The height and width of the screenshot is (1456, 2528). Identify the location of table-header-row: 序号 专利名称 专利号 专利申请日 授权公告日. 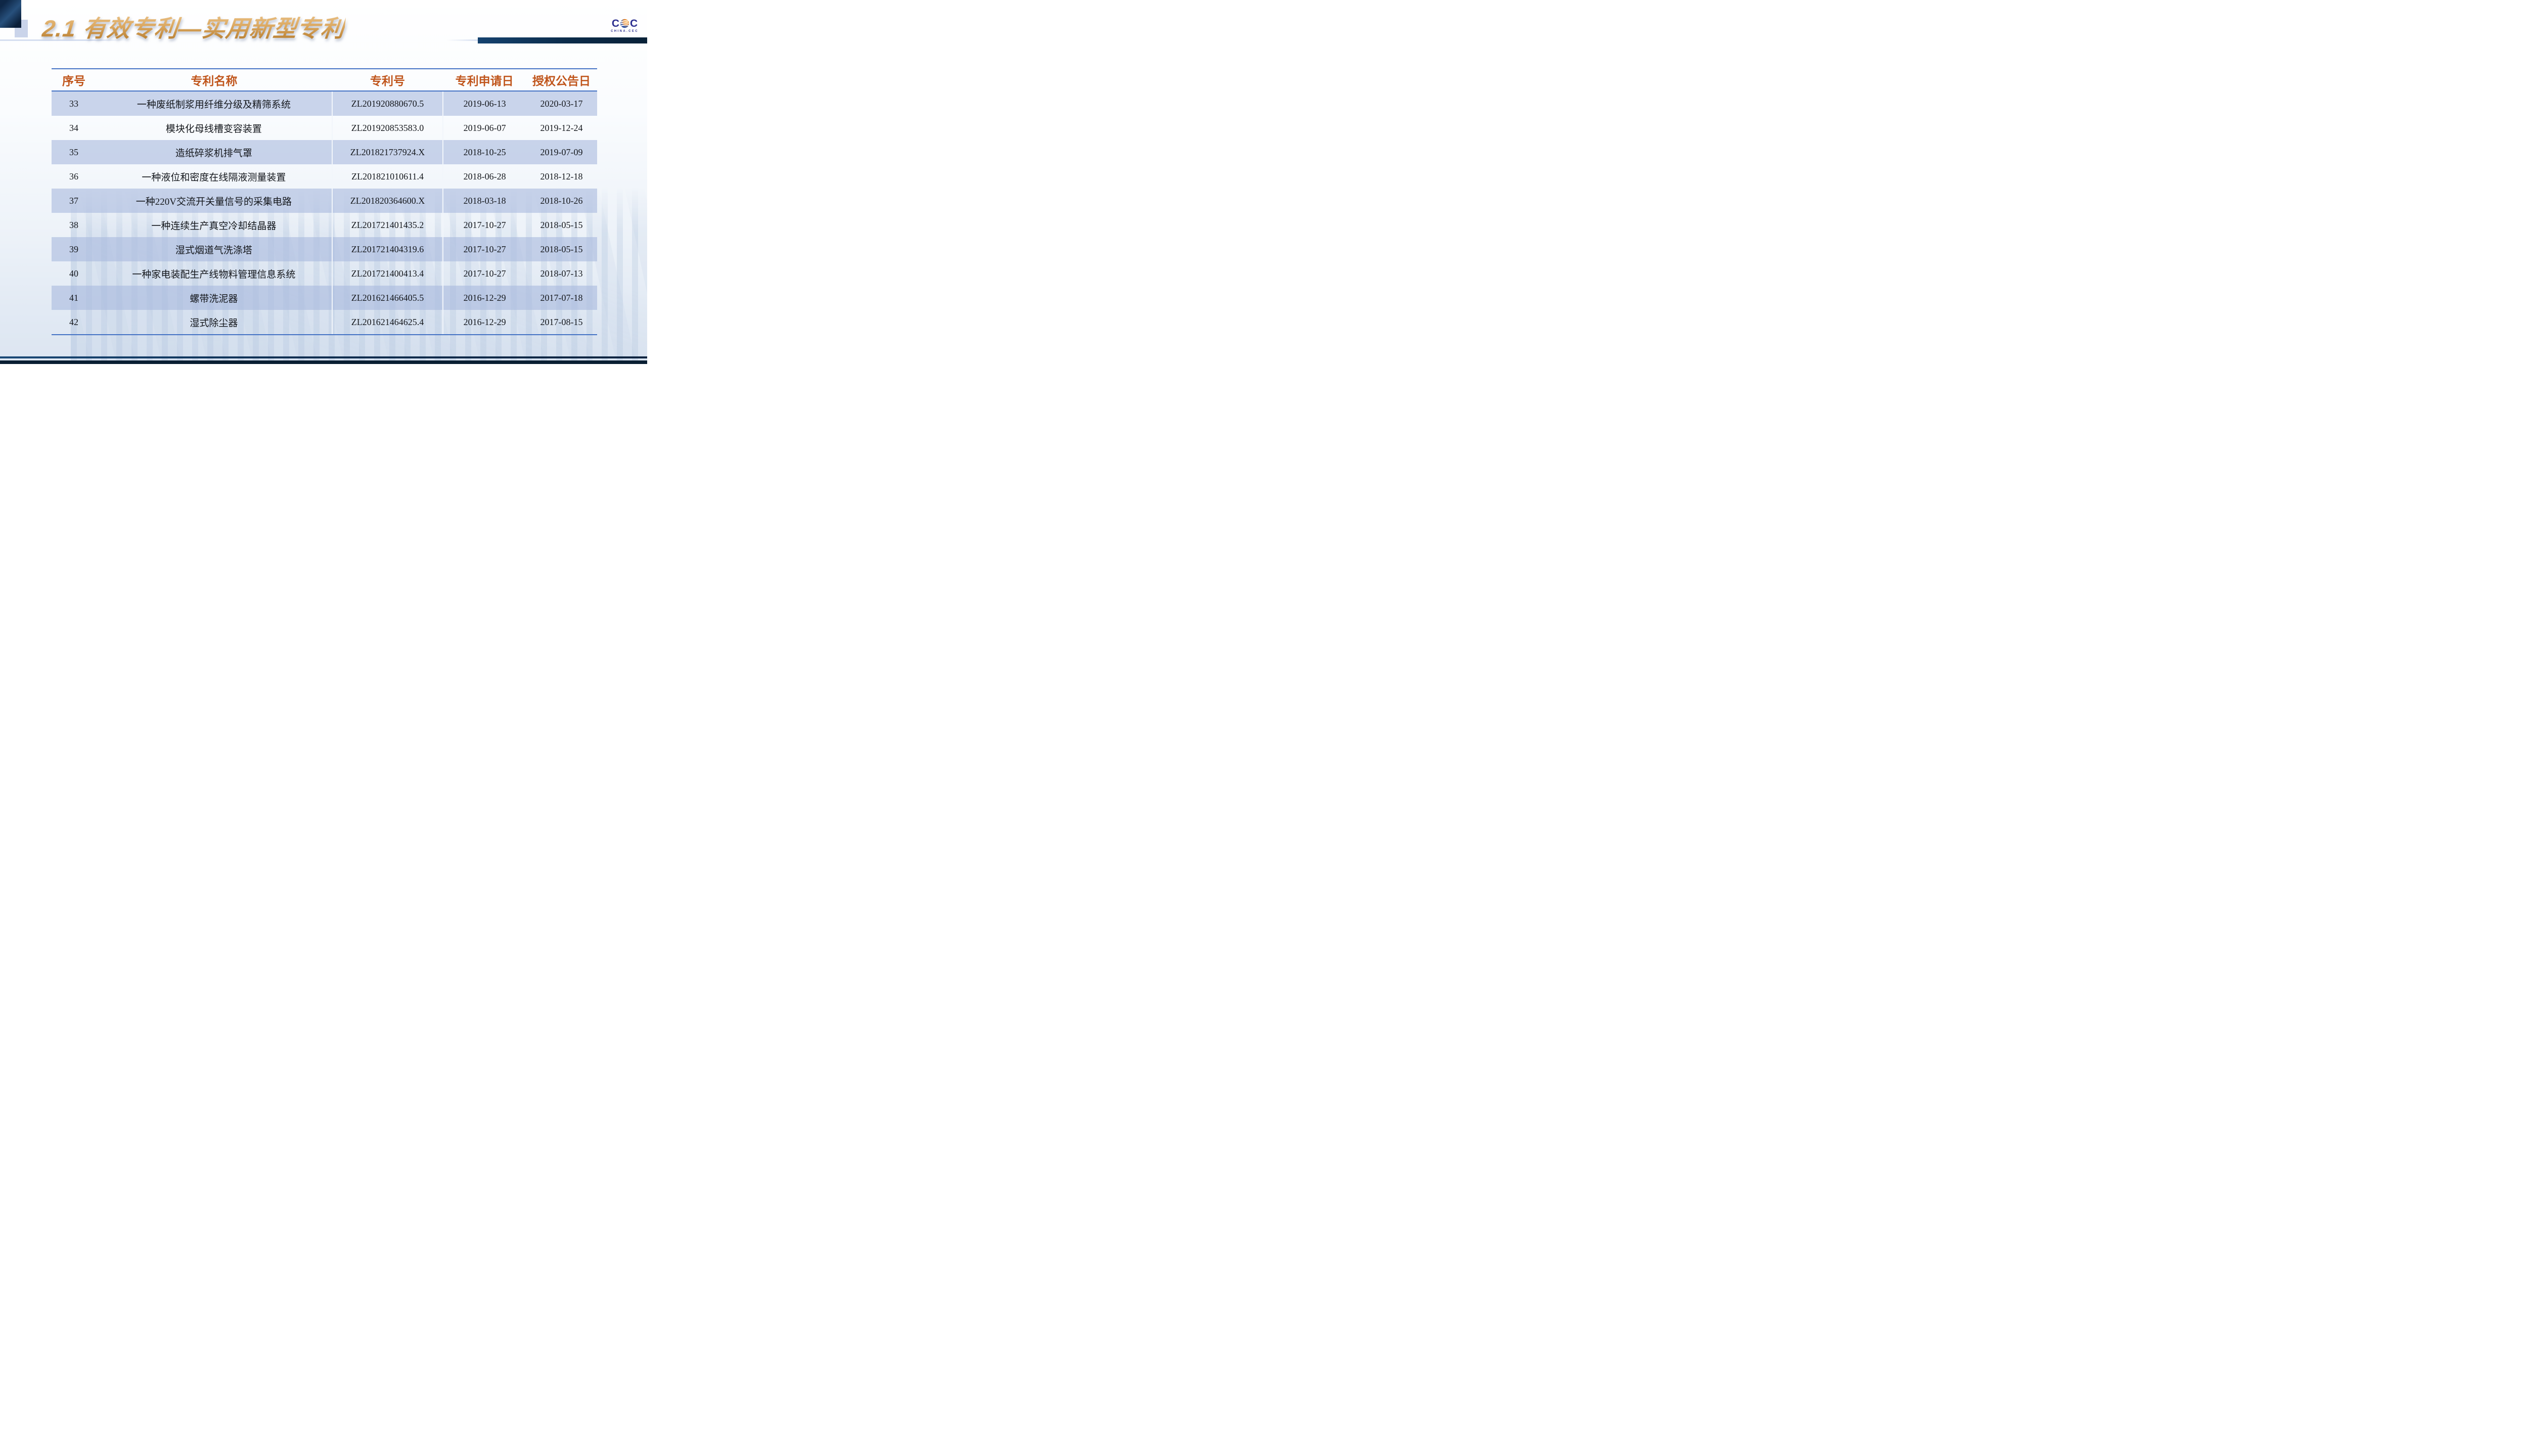
(325, 80).